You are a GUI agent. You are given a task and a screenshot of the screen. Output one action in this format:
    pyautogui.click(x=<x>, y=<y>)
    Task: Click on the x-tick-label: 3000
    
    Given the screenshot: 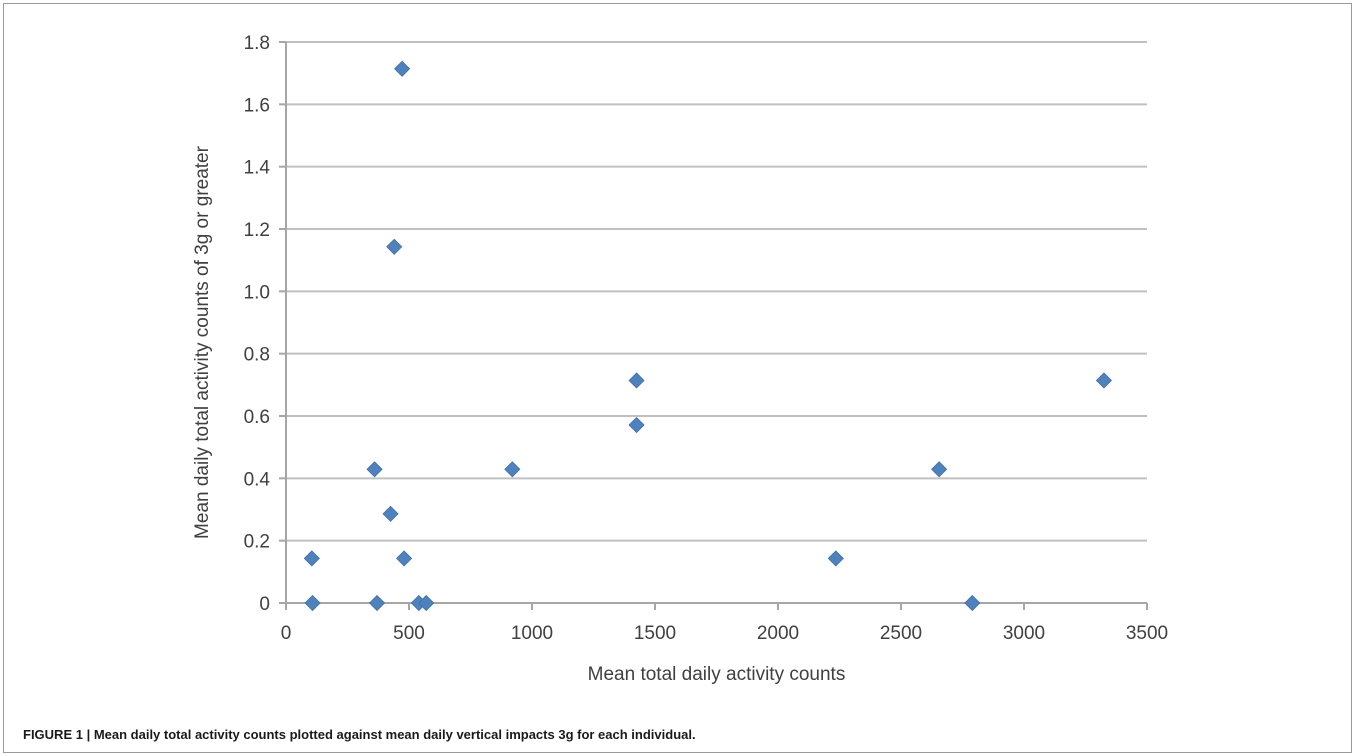 What is the action you would take?
    pyautogui.click(x=1024, y=633)
    